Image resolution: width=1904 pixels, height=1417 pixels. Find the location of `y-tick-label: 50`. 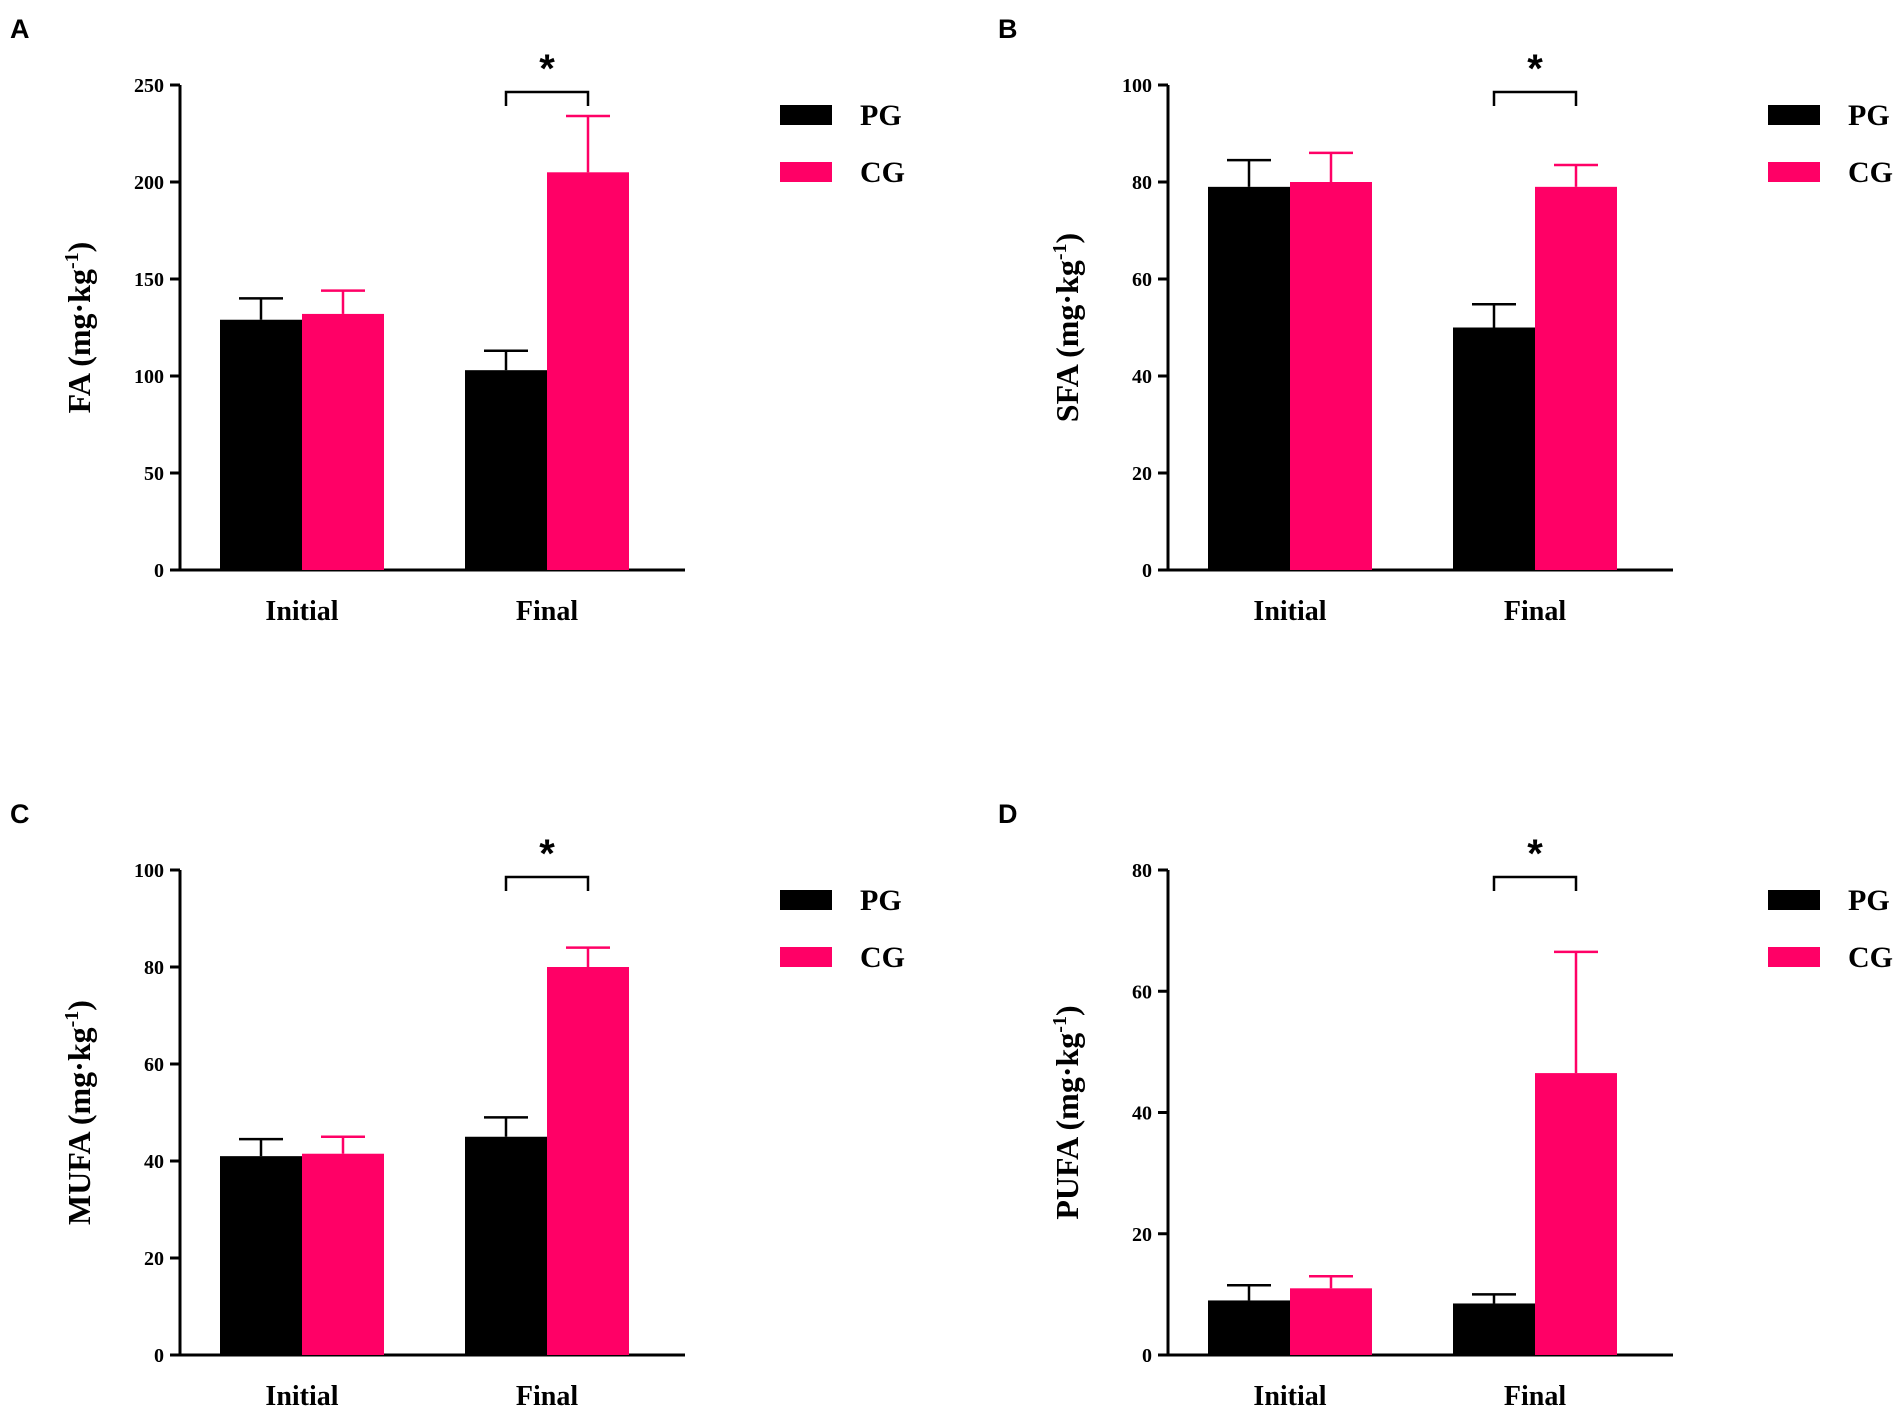

y-tick-label: 50 is located at coordinates (154, 474).